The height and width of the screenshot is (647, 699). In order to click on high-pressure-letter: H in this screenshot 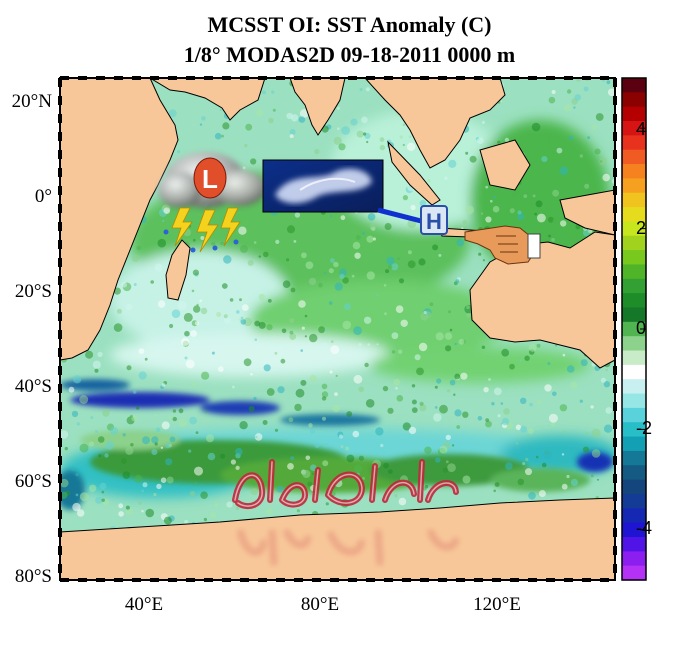, I will do `click(434, 221)`.